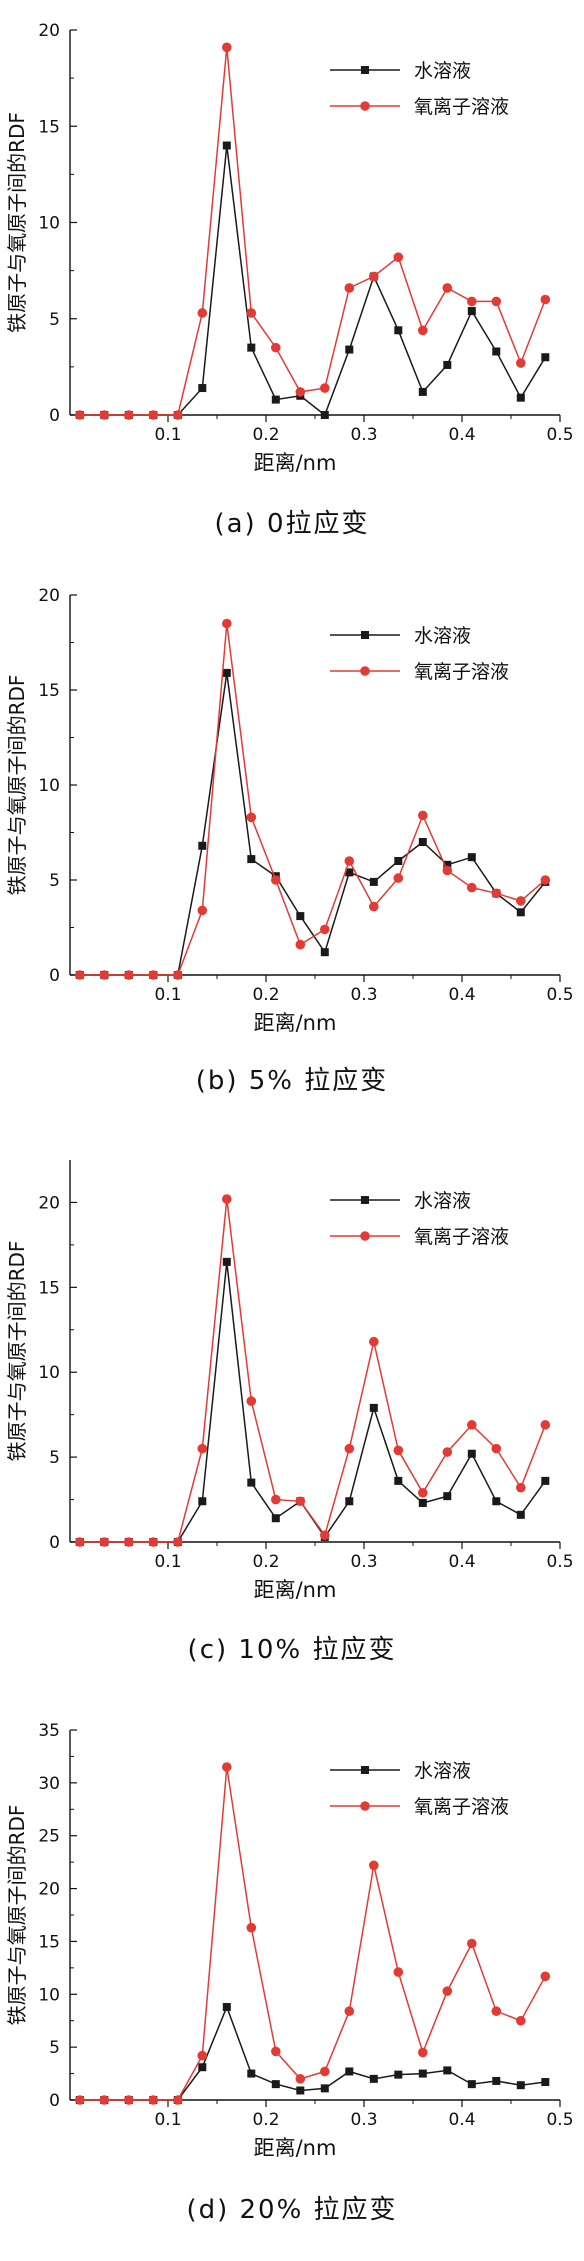  I want to click on y-axis-label: 铁原子与氧原子间的RDF, so click(17, 222).